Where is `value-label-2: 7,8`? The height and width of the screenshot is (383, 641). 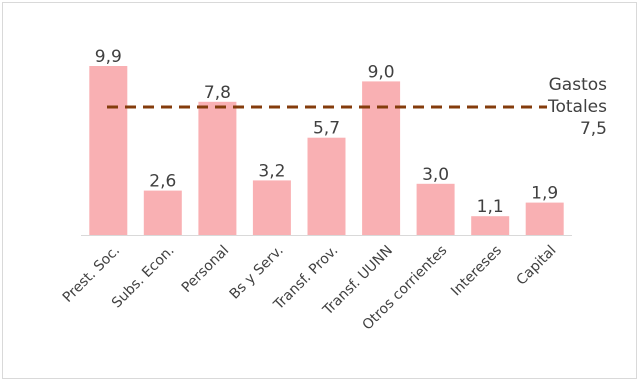
value-label-2: 7,8 is located at coordinates (217, 93).